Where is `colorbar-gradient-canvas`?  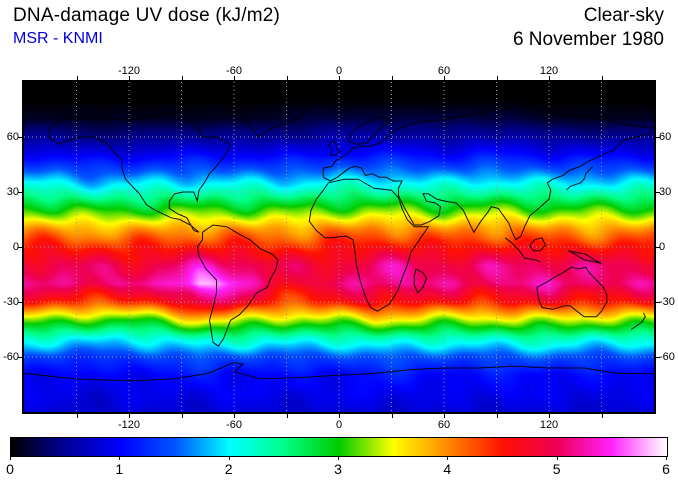
colorbar-gradient-canvas is located at coordinates (339, 447).